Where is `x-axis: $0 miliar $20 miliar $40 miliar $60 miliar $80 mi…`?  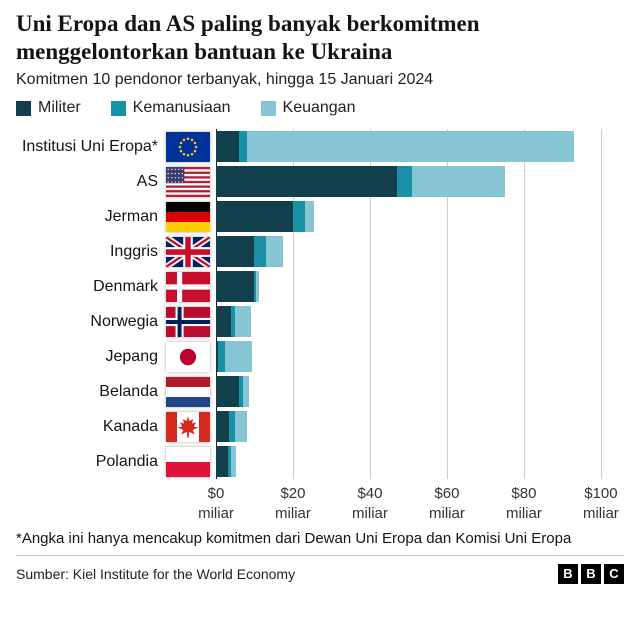
x-axis: $0 miliar $20 miliar $40 miliar $60 miliar $80 mi… is located at coordinates (411, 502).